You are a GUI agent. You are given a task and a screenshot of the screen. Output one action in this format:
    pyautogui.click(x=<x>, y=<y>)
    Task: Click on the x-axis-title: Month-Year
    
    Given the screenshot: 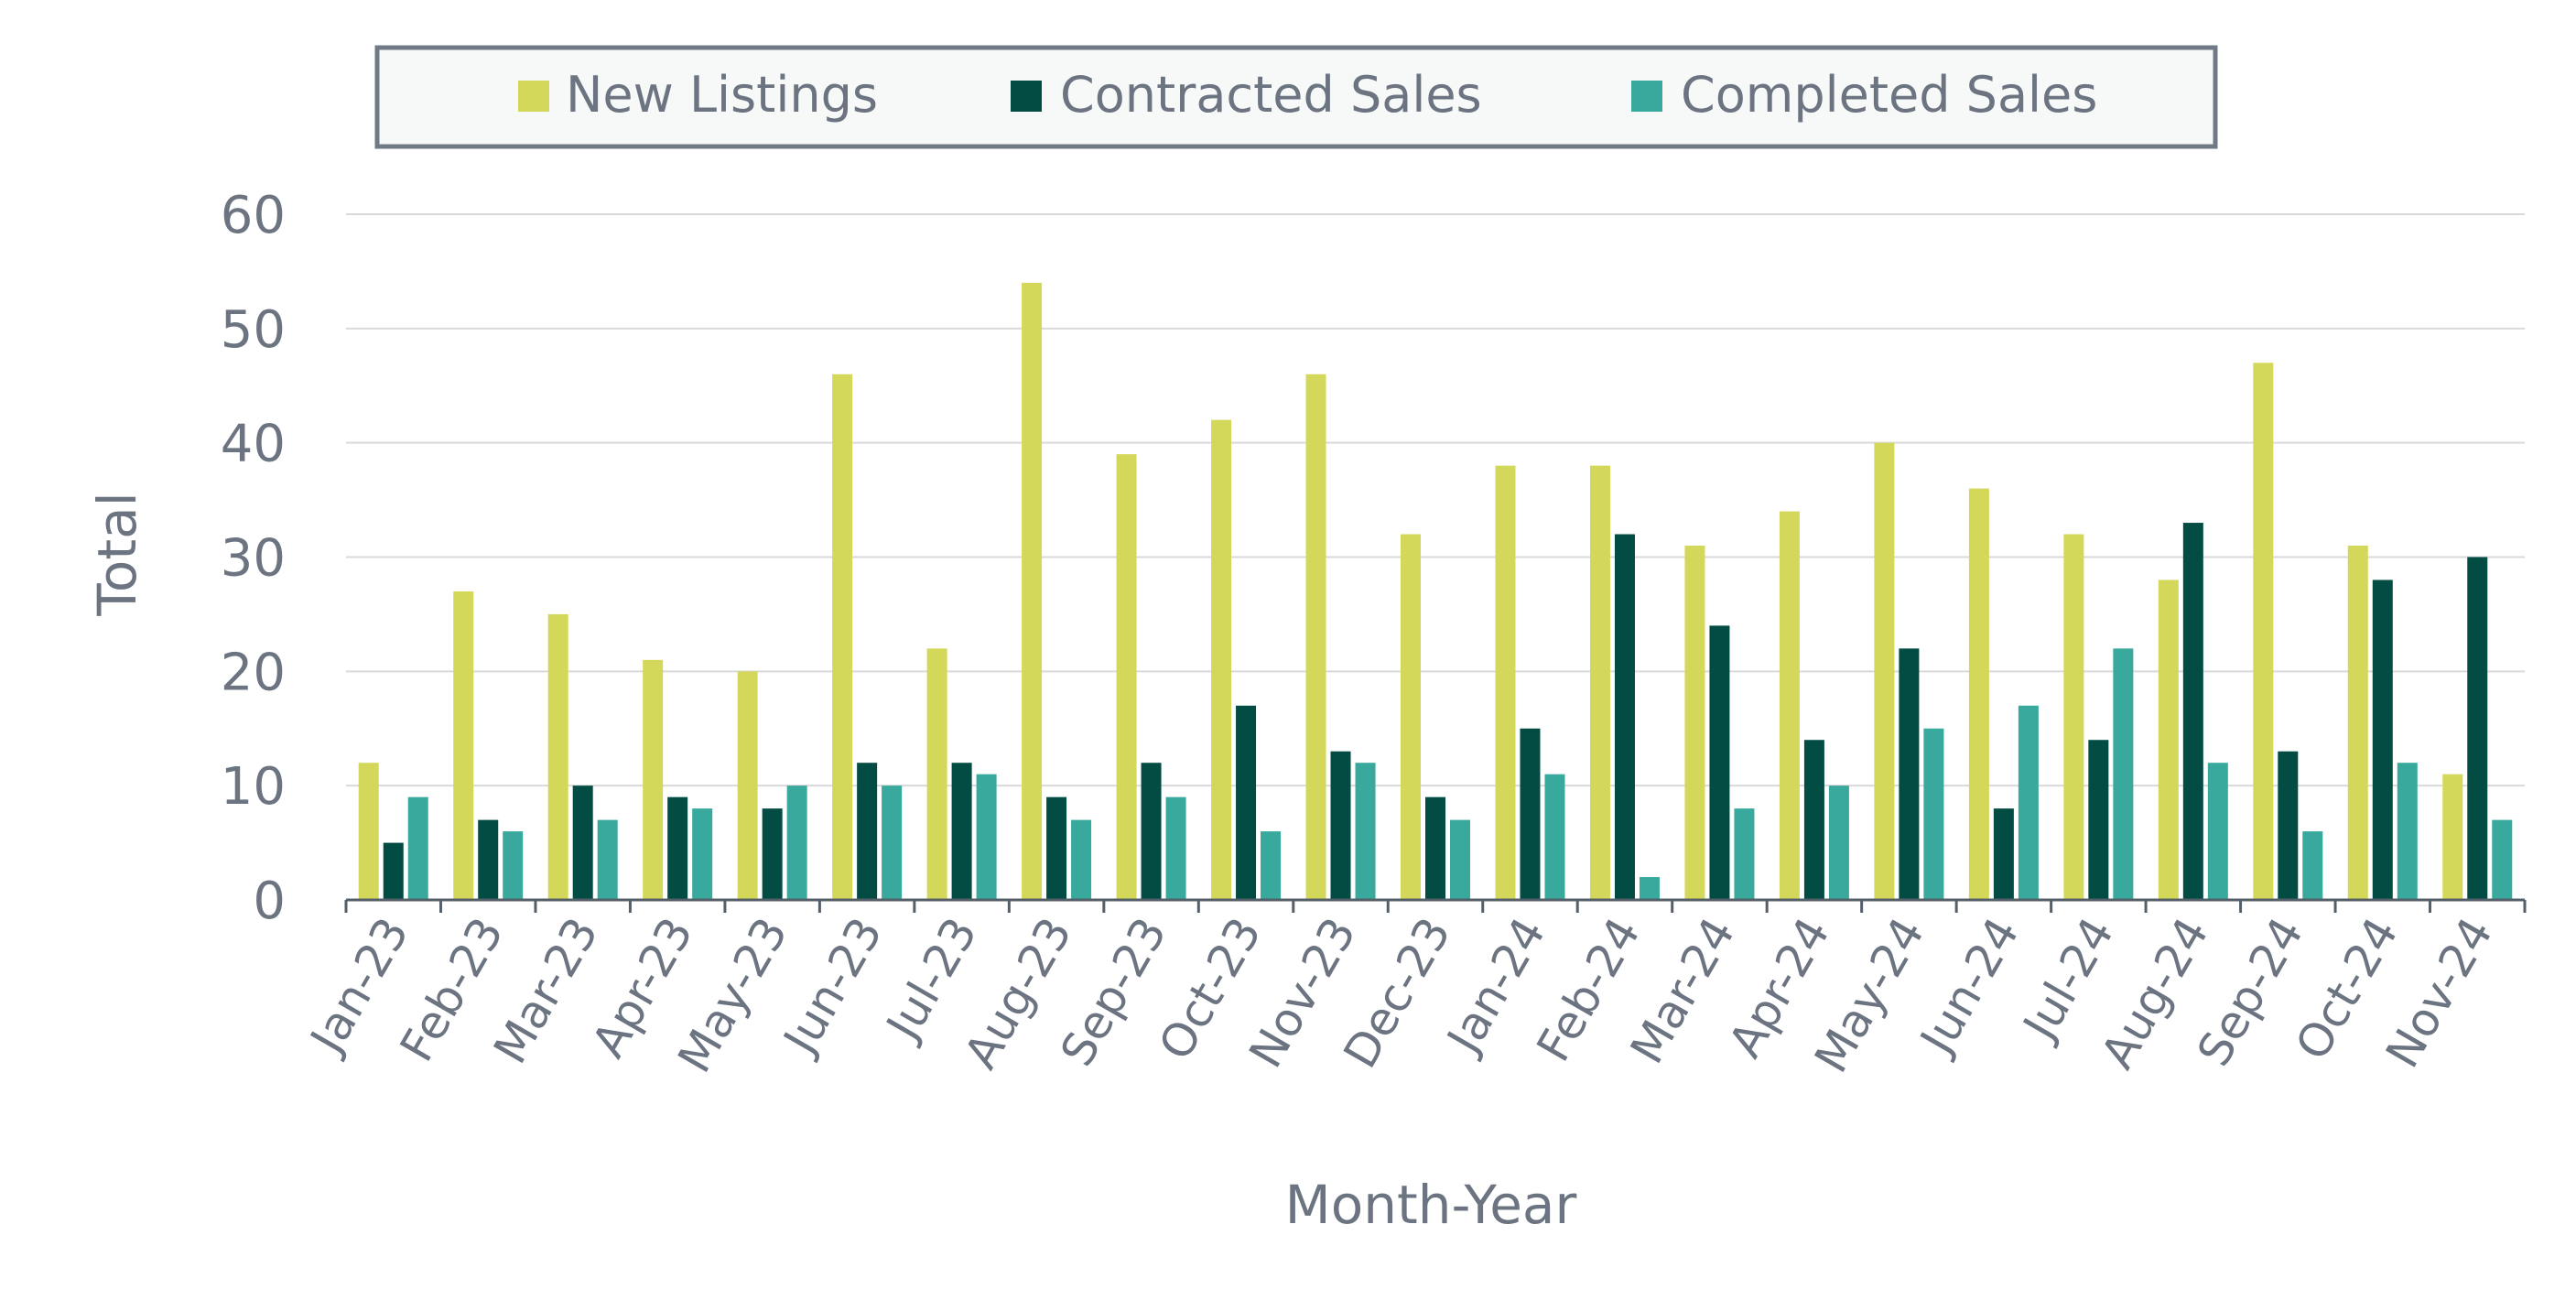 What is the action you would take?
    pyautogui.click(x=1431, y=1205)
    